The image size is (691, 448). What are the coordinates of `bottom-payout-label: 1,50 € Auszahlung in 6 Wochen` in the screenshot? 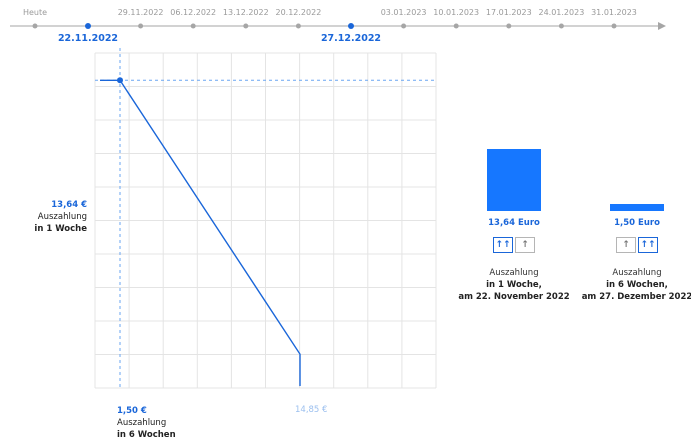 It's located at (146, 423).